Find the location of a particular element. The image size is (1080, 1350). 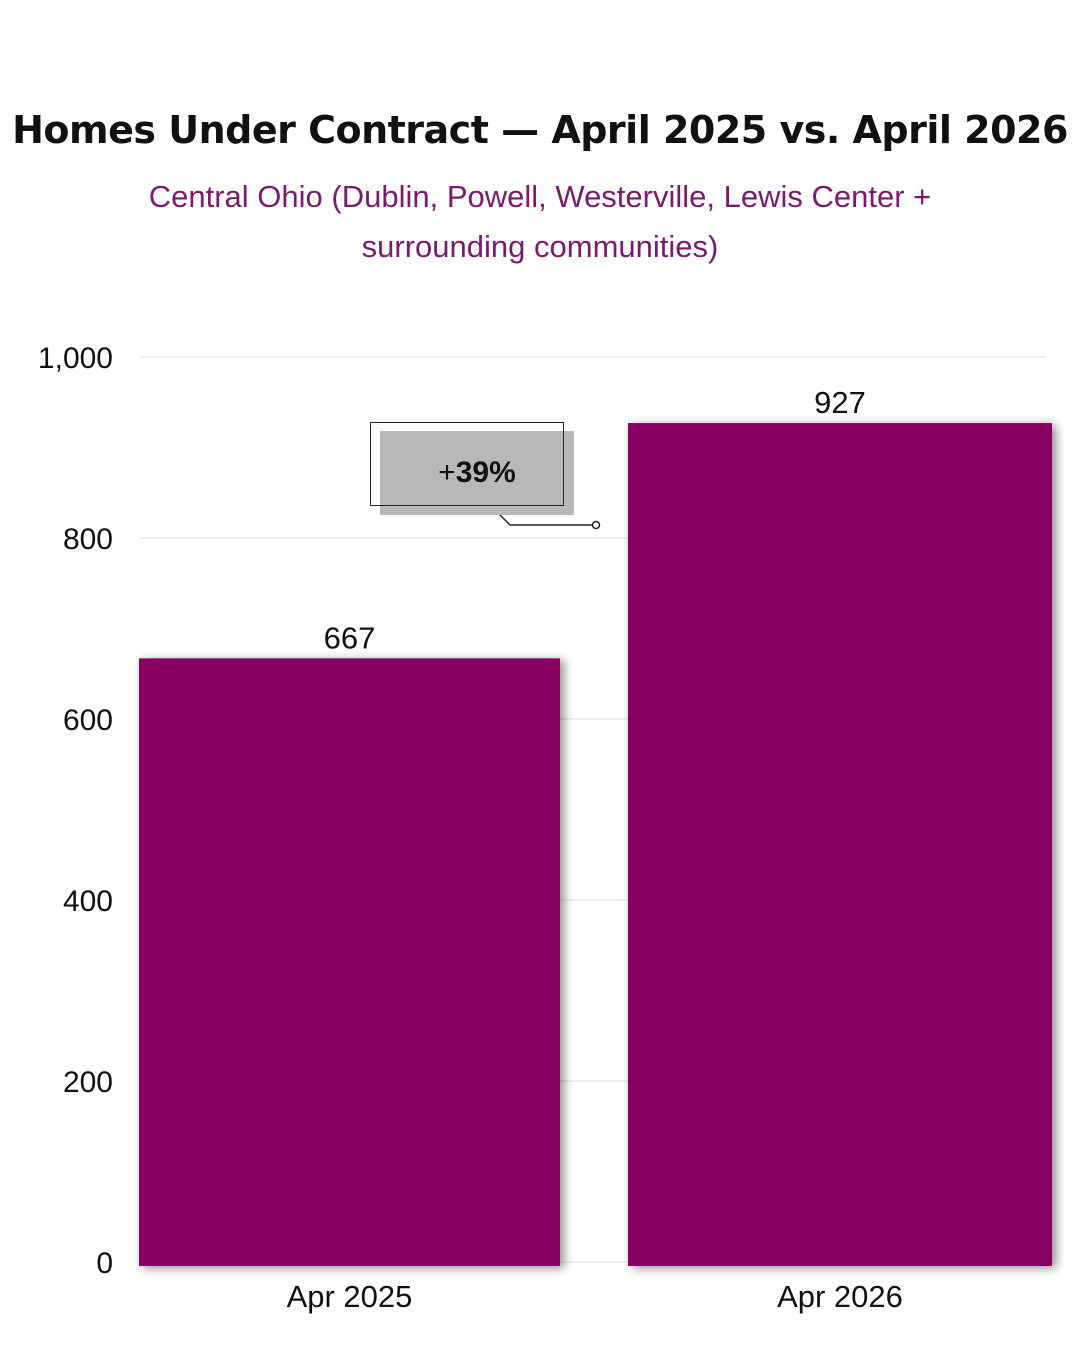

callout-box-shadow is located at coordinates (477, 473).